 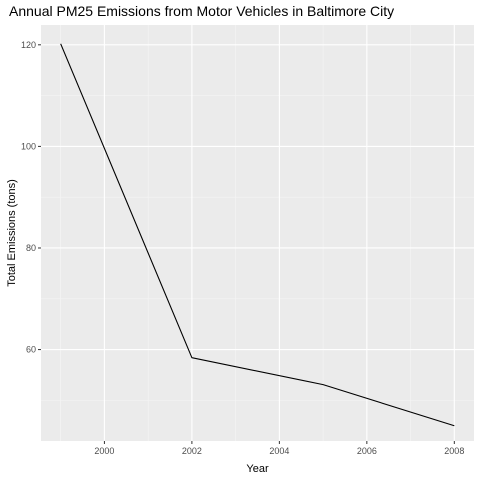 I want to click on y-tick-label: 60, so click(x=31, y=350).